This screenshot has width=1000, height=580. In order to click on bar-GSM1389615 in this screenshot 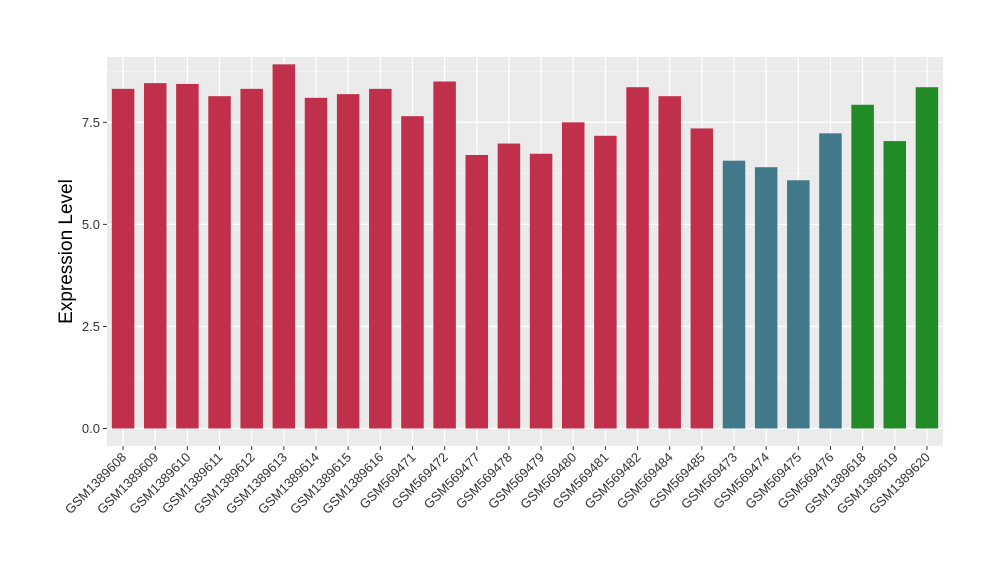, I will do `click(348, 261)`.